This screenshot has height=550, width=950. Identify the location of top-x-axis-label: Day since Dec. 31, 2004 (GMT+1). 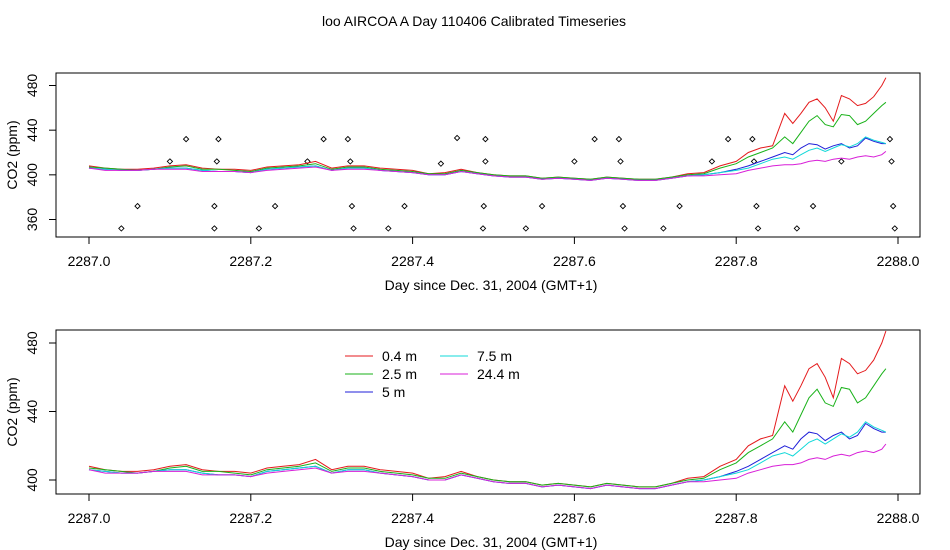
(491, 285).